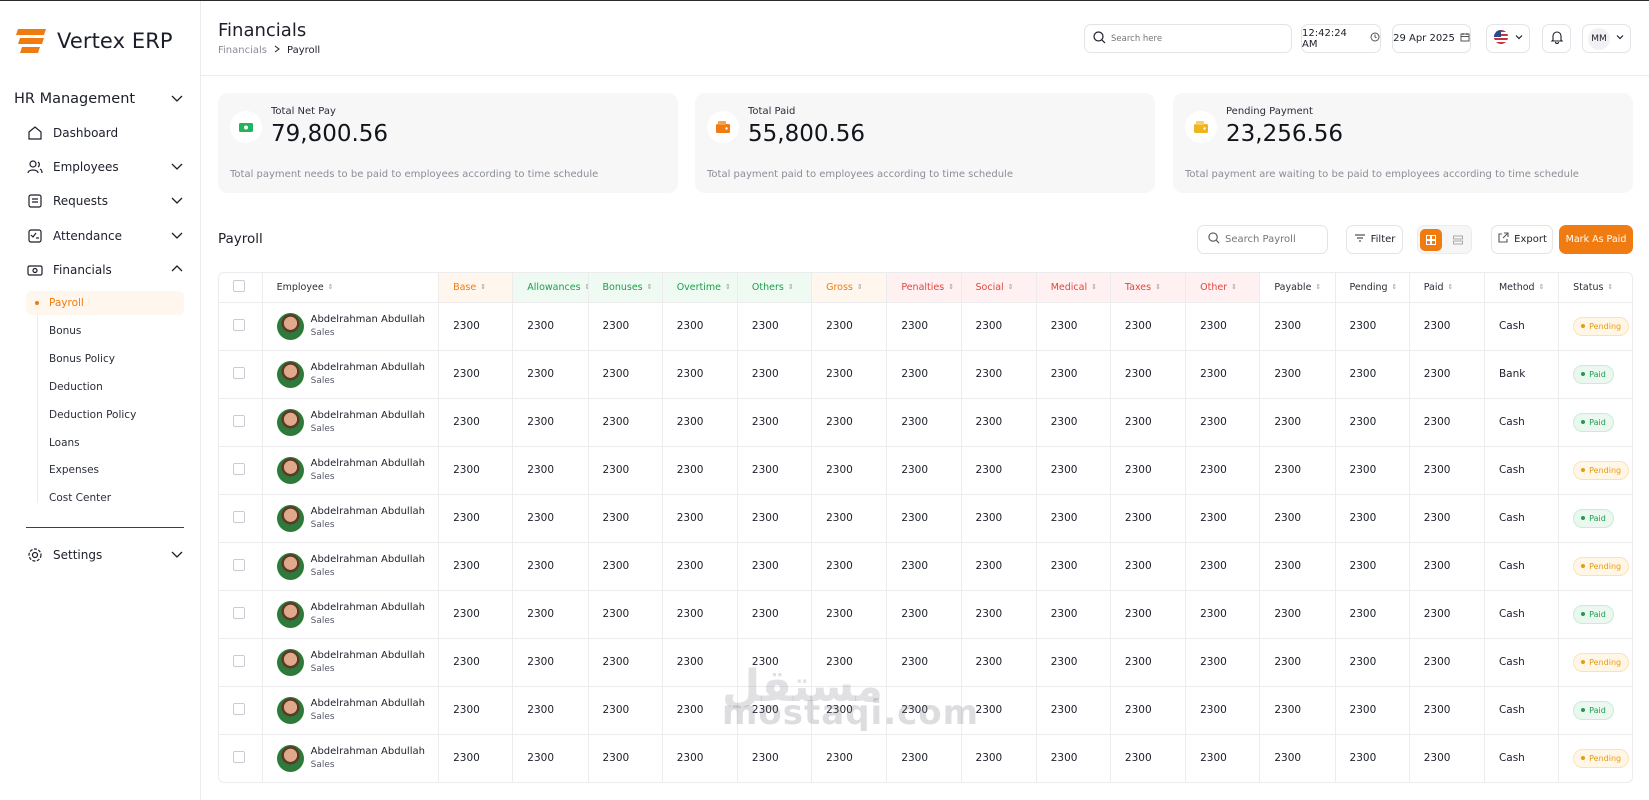 Image resolution: width=1649 pixels, height=800 pixels. What do you see at coordinates (239, 285) in the screenshot?
I see `select-all-checkbox` at bounding box center [239, 285].